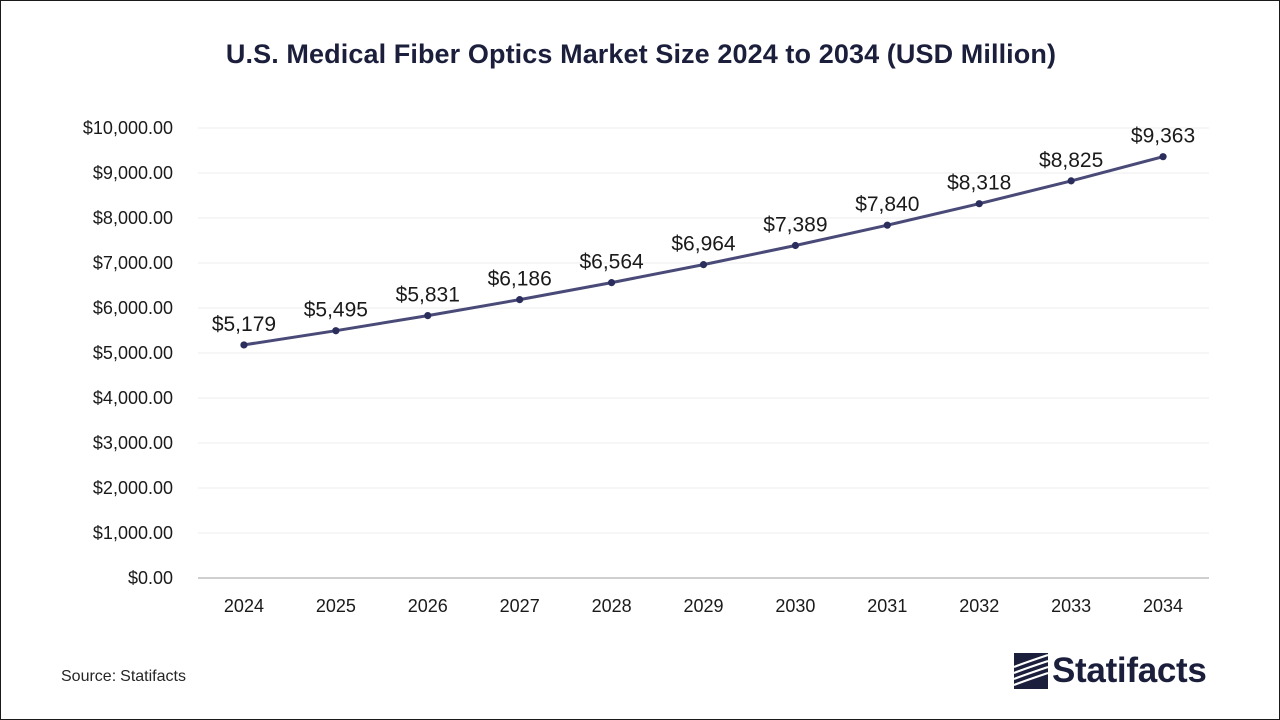 Image resolution: width=1280 pixels, height=720 pixels. Describe the element at coordinates (89, 676) in the screenshot. I see `source-prefix: Source:` at that location.